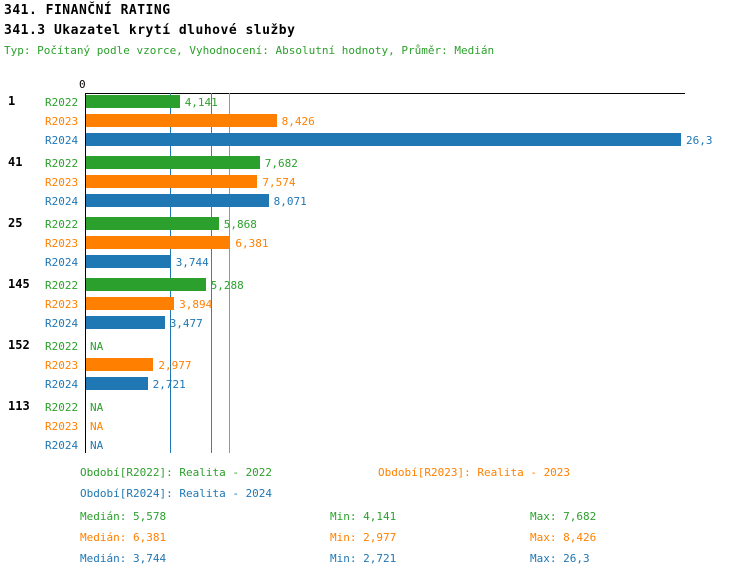 The image size is (750, 572). I want to click on bar-value-label: 2,721, so click(169, 384).